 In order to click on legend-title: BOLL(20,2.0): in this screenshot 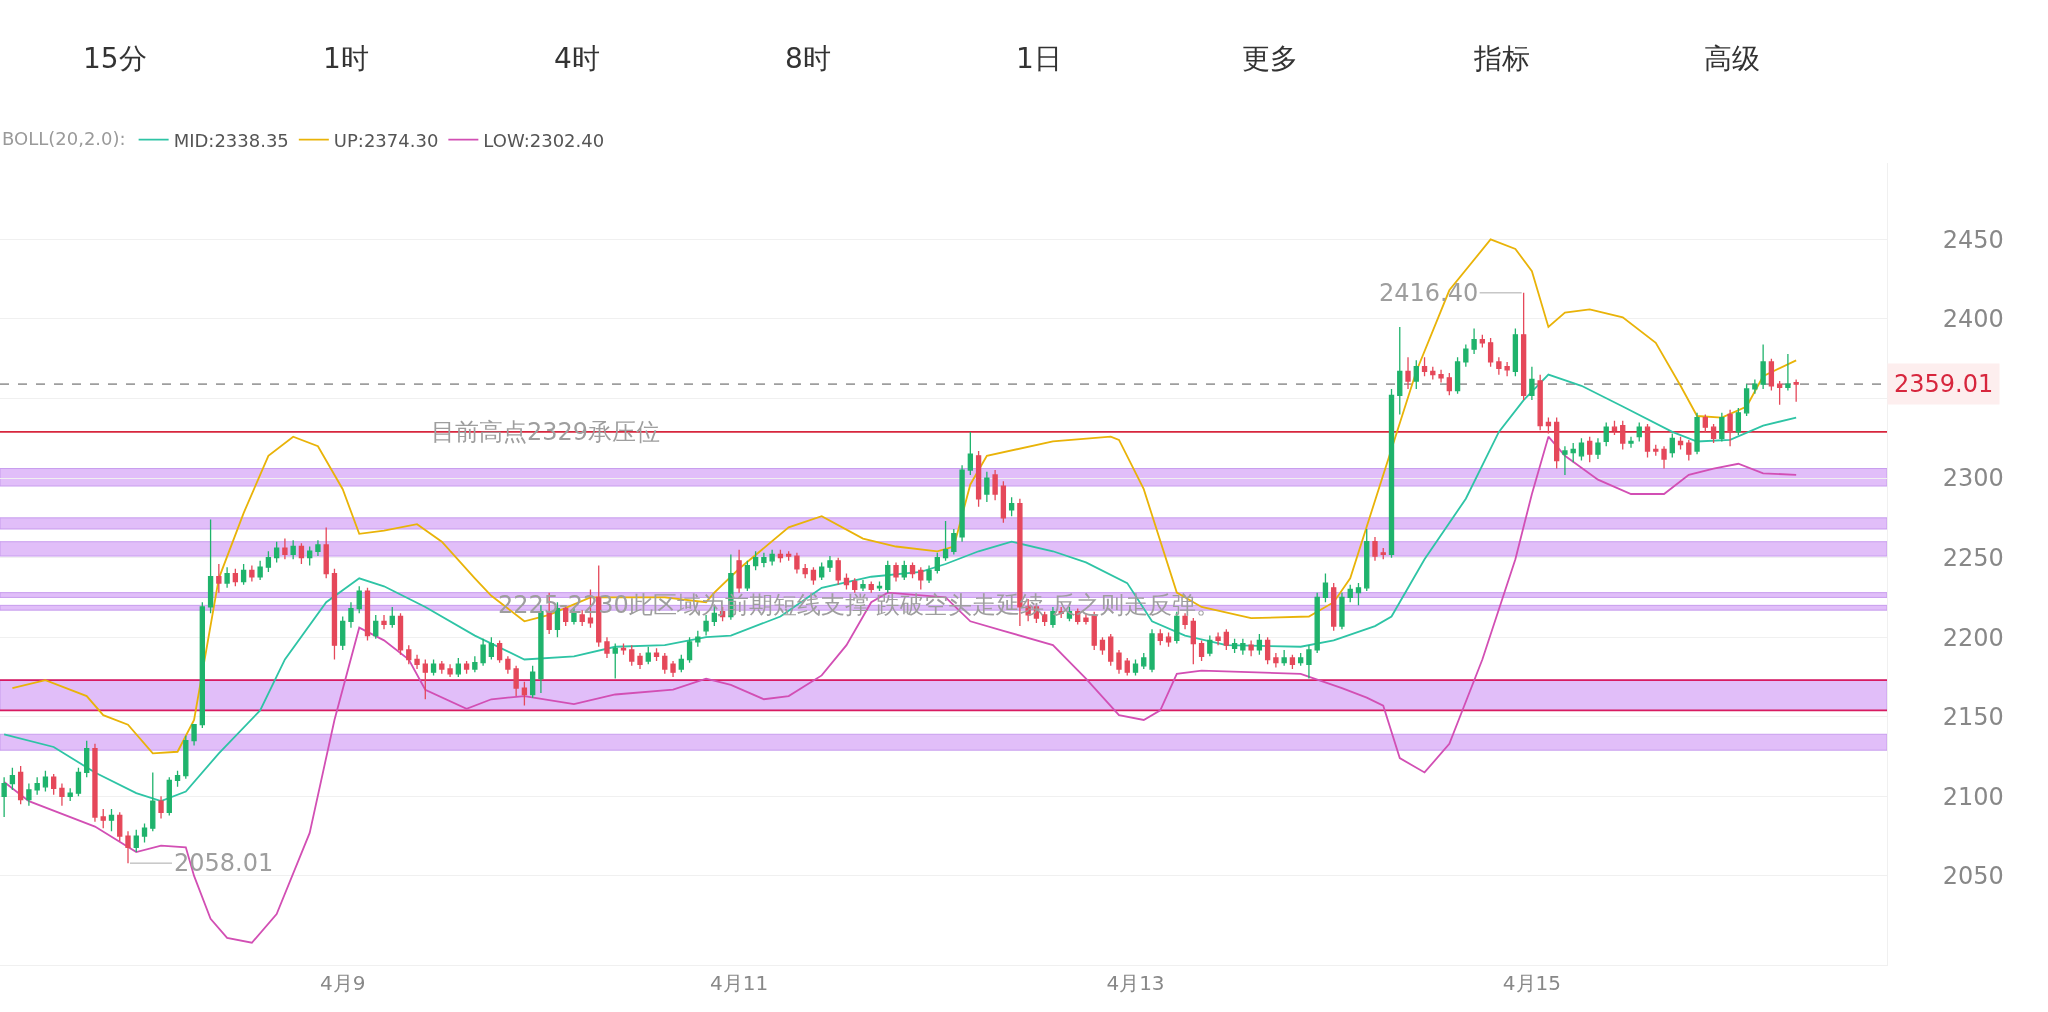, I will do `click(64, 138)`.